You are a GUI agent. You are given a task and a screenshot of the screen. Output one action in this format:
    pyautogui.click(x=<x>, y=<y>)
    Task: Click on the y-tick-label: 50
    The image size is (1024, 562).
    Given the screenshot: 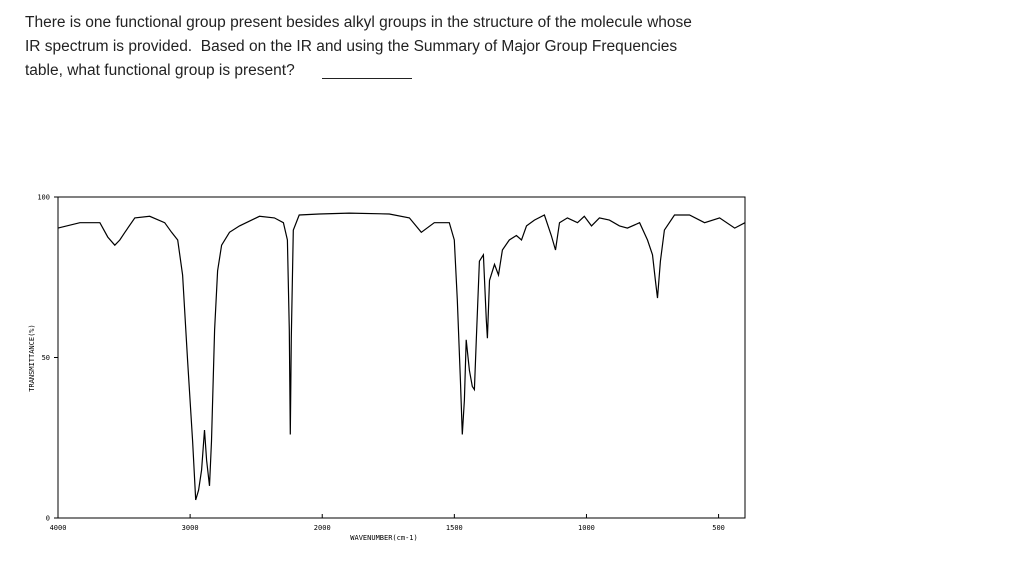 What is the action you would take?
    pyautogui.click(x=46, y=358)
    